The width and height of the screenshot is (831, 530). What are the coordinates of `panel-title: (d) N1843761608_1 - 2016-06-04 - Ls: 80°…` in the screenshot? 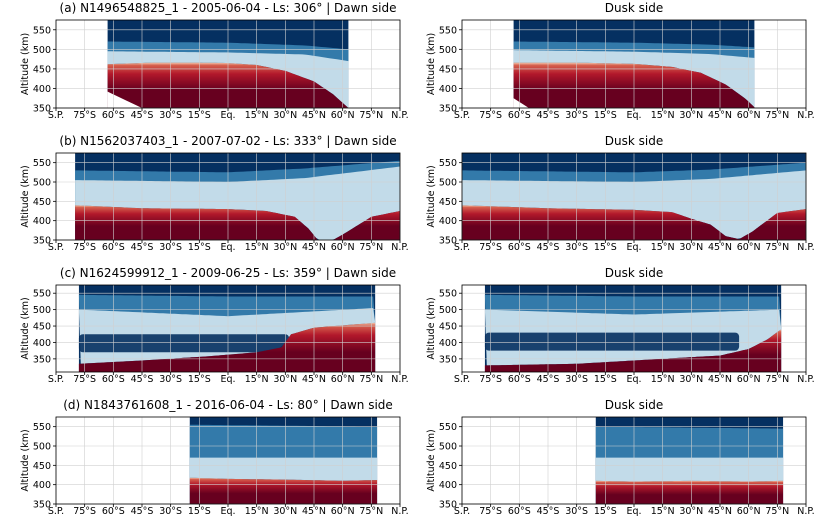 It's located at (228, 405).